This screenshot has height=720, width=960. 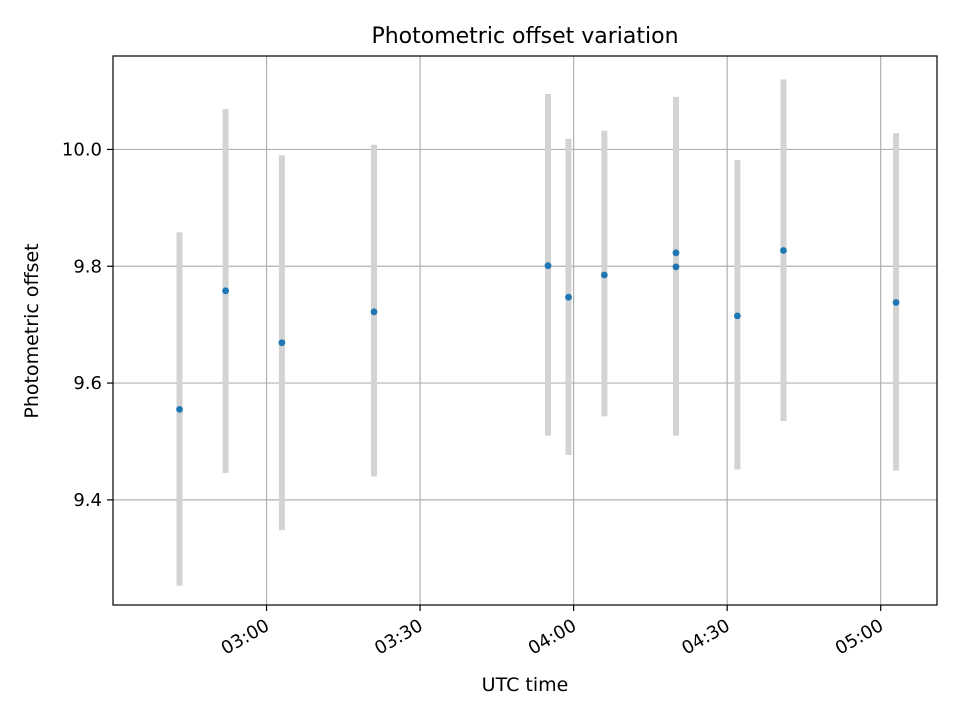 What do you see at coordinates (32, 330) in the screenshot?
I see `y-axis-label: Photometric offset` at bounding box center [32, 330].